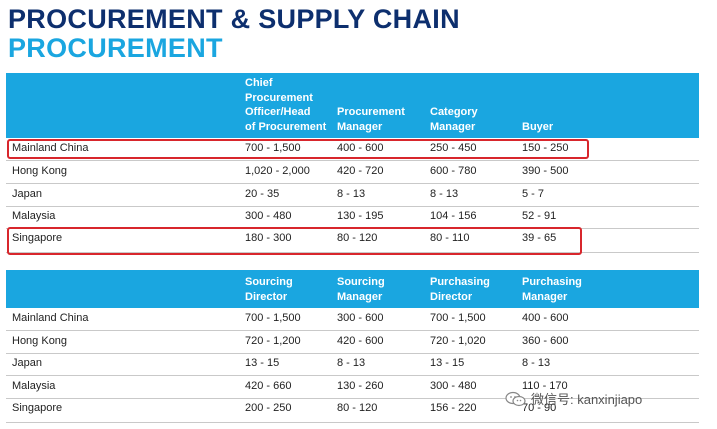  Describe the element at coordinates (360, 171) in the screenshot. I see `table1-row2-col2: 420 - 720` at that location.